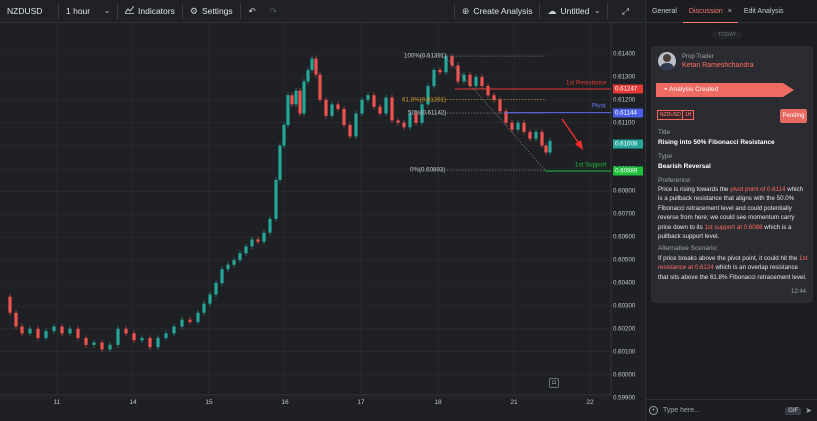 This screenshot has width=817, height=421. Describe the element at coordinates (710, 11) in the screenshot. I see `tab-discussion: Discussion ×` at that location.